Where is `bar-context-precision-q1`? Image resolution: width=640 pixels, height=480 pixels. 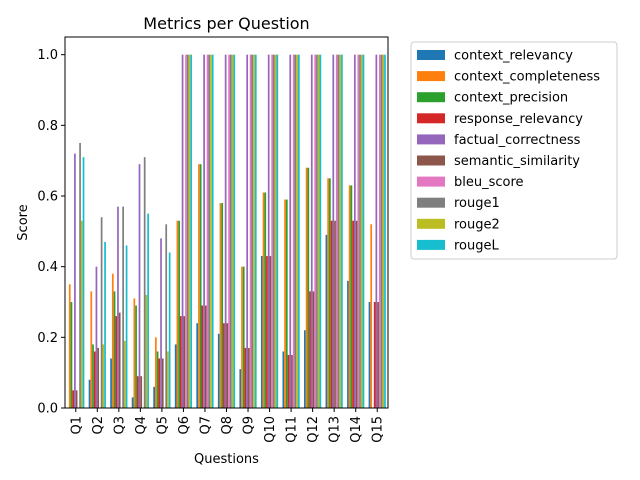 bar-context-precision-q1 is located at coordinates (71, 355).